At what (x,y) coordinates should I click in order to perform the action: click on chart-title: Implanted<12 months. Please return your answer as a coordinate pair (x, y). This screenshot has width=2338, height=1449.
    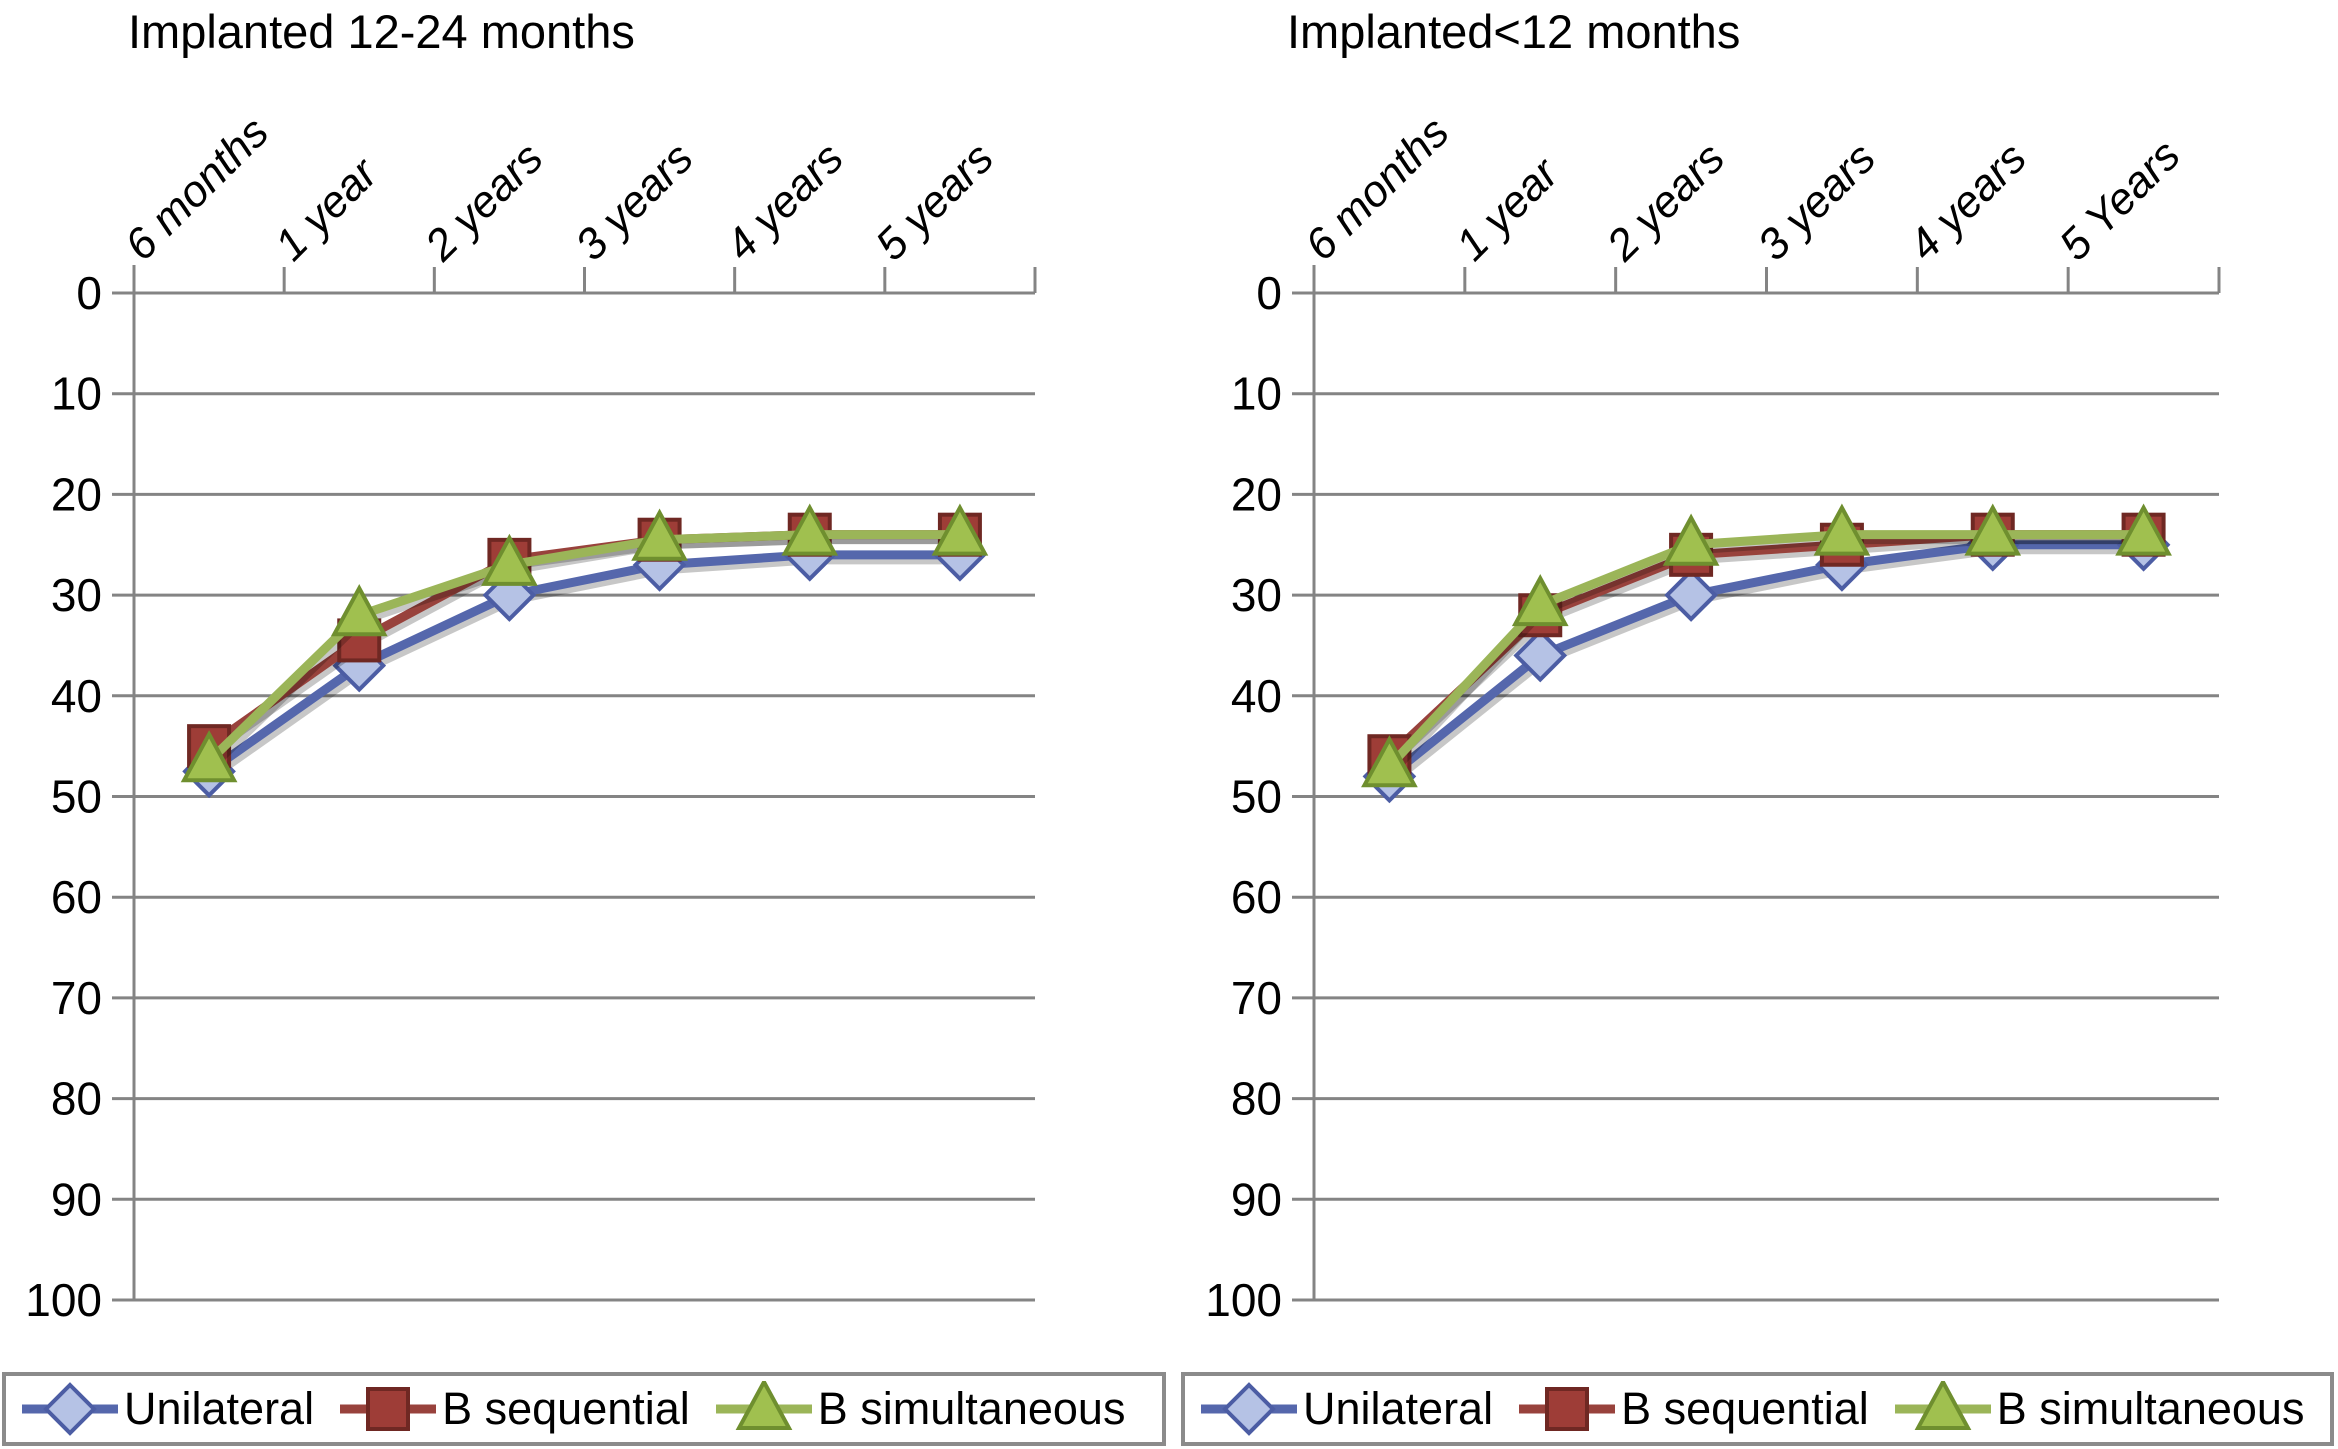
    Looking at the image, I should click on (1514, 31).